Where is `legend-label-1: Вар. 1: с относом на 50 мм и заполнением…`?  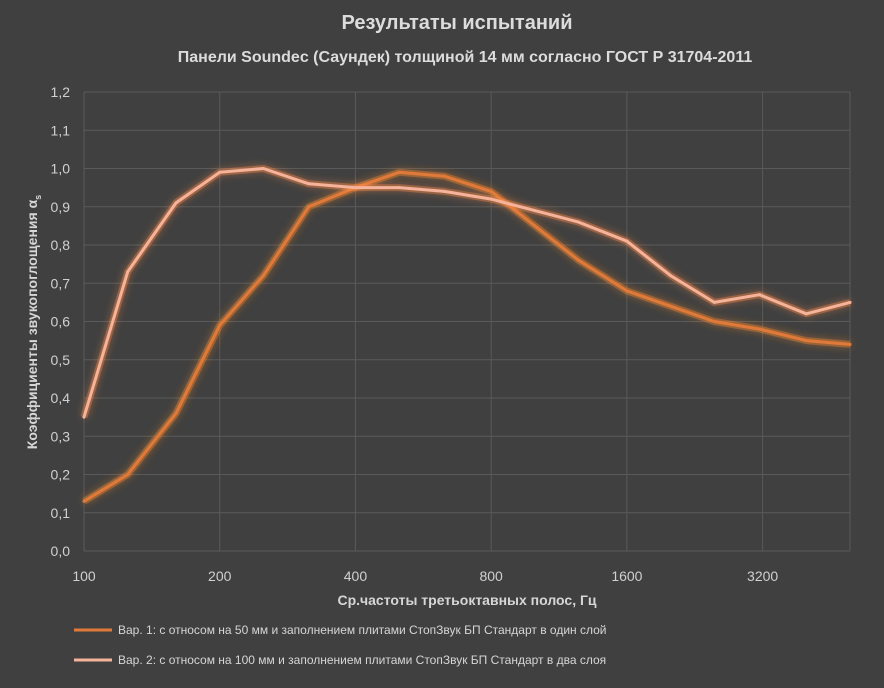
legend-label-1: Вар. 1: с относом на 50 мм и заполнением… is located at coordinates (362, 630).